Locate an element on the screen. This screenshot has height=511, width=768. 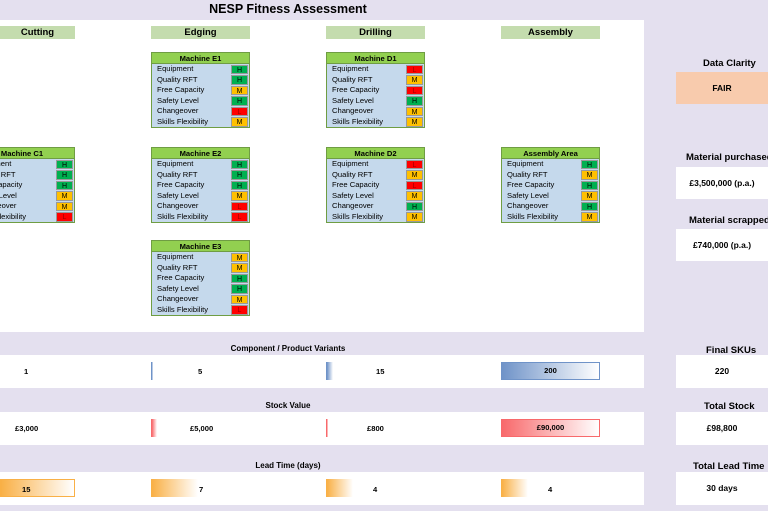
stock-value-drilling: £800 is located at coordinates (375, 428).